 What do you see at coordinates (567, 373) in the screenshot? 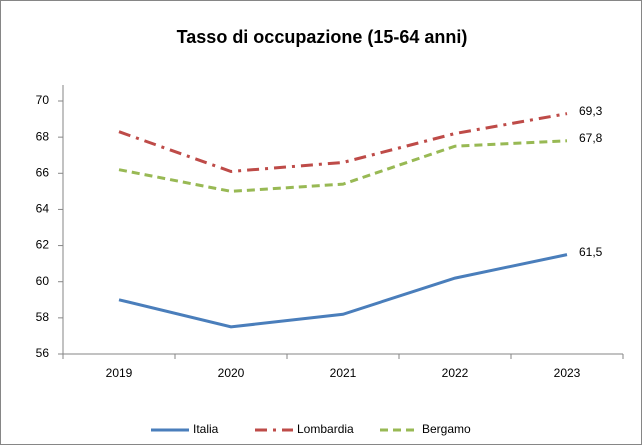
I see `x-tick-label: 2023` at bounding box center [567, 373].